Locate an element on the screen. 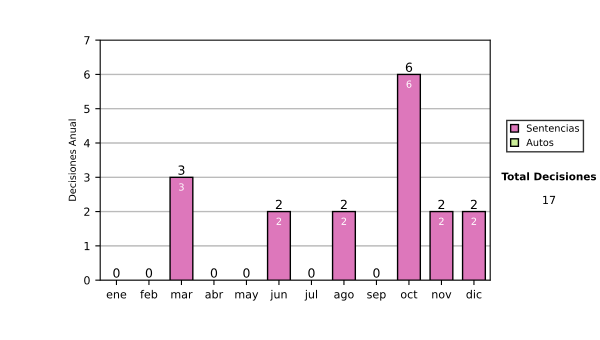 The height and width of the screenshot is (340, 600). x-tick-label: nov is located at coordinates (442, 295).